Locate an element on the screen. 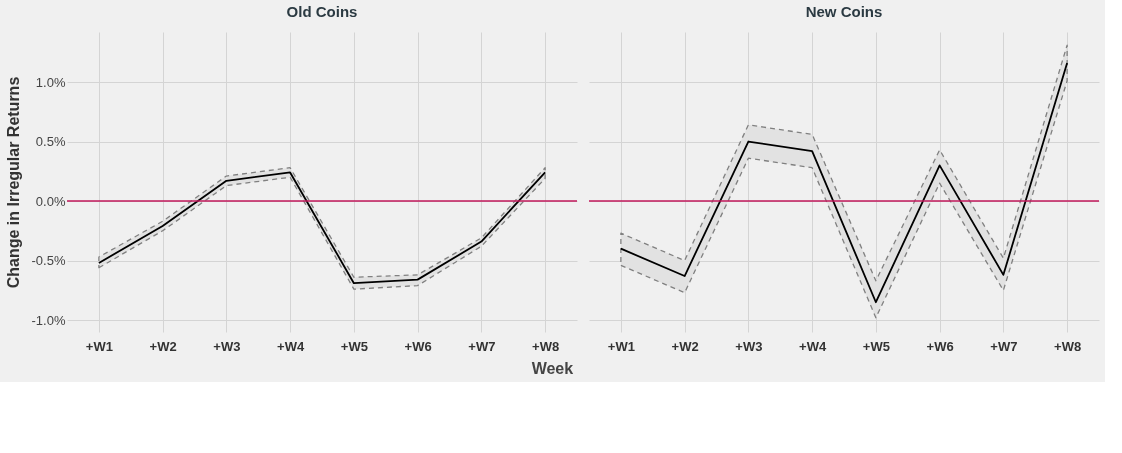 This screenshot has width=1122, height=453. y-tick-label: 0.5% is located at coordinates (50, 142).